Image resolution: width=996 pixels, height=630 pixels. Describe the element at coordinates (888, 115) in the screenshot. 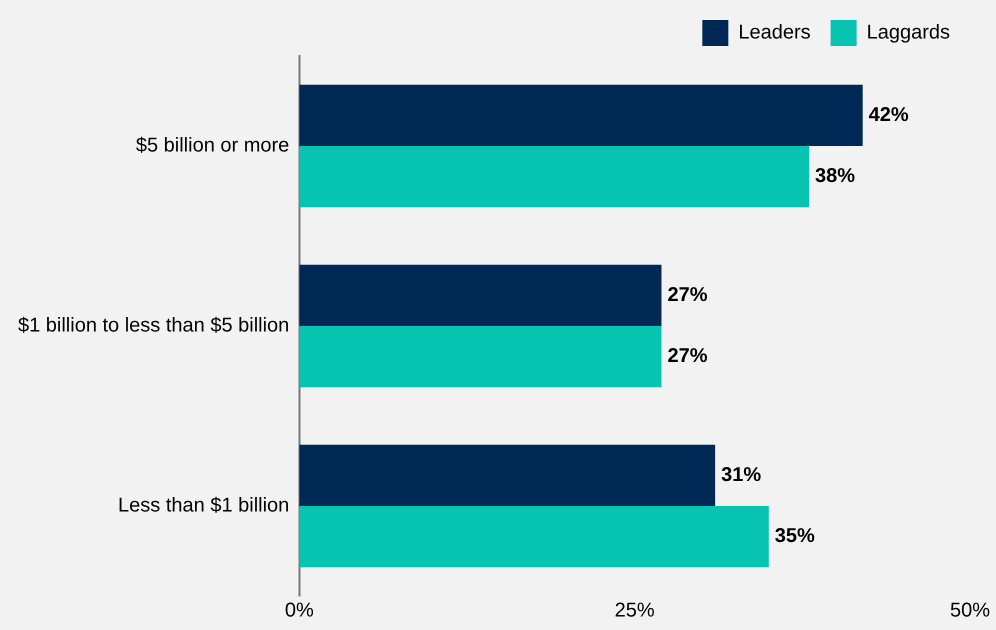

I see `text: 42%` at that location.